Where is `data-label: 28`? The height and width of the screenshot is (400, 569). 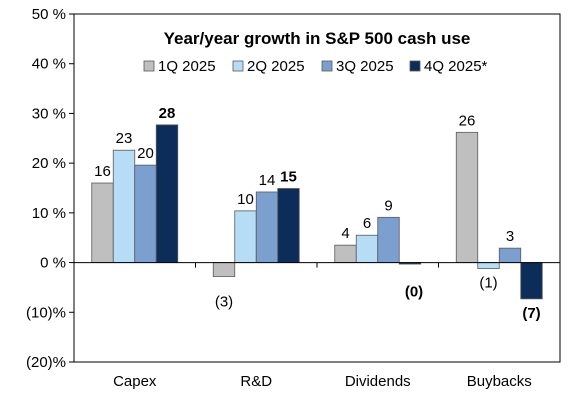 data-label: 28 is located at coordinates (167, 113).